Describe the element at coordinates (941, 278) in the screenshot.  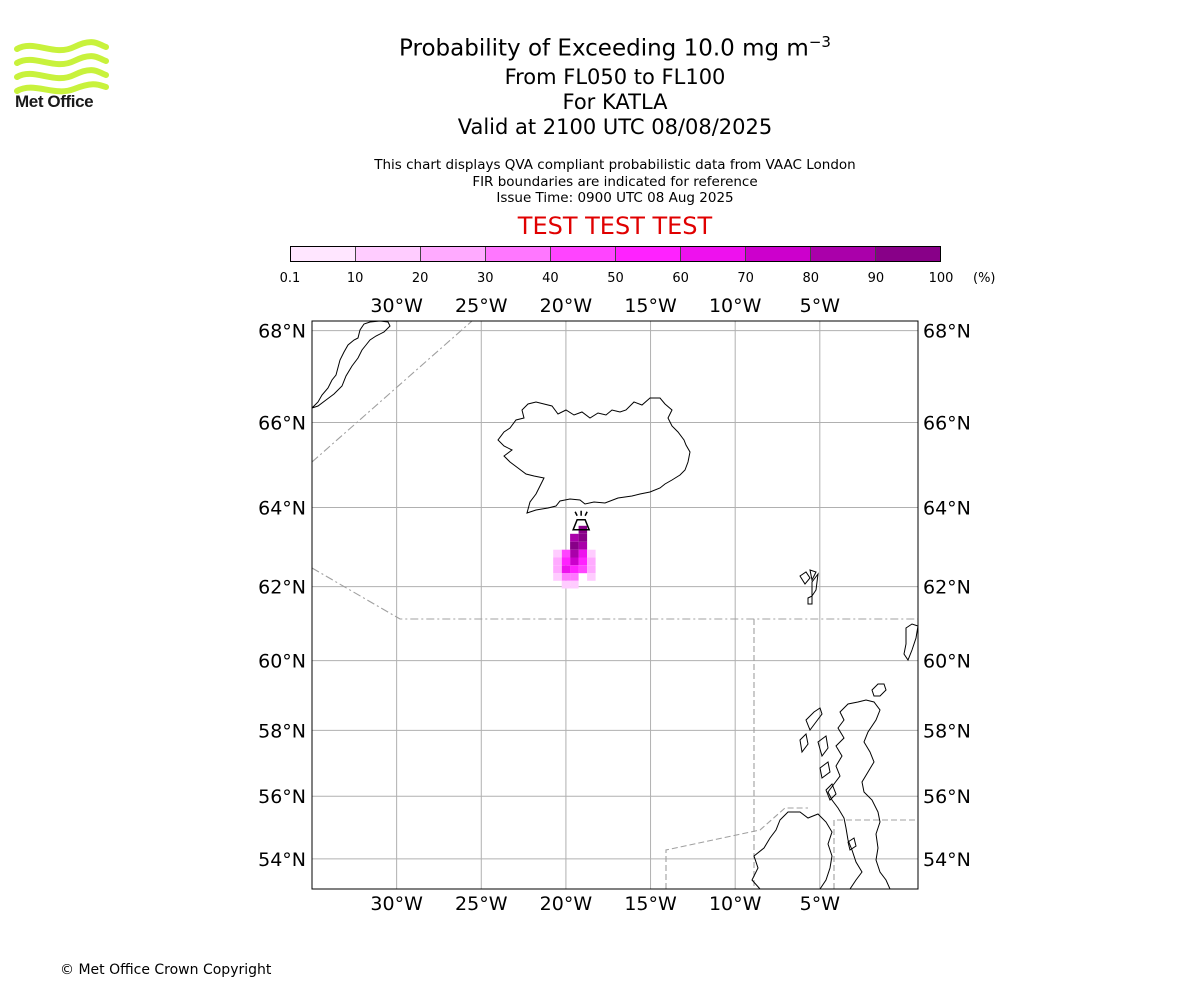
I see `colorbar-tick-label: 100` at that location.